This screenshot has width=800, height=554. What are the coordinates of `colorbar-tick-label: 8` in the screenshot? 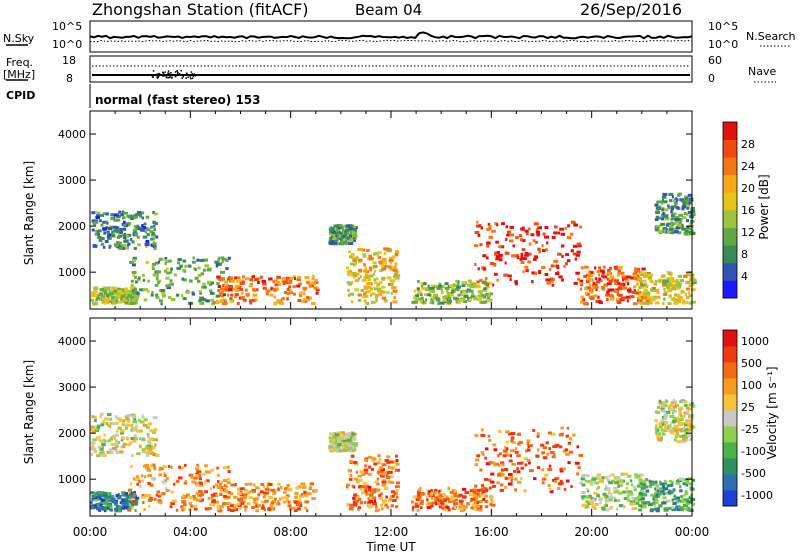 It's located at (744, 254).